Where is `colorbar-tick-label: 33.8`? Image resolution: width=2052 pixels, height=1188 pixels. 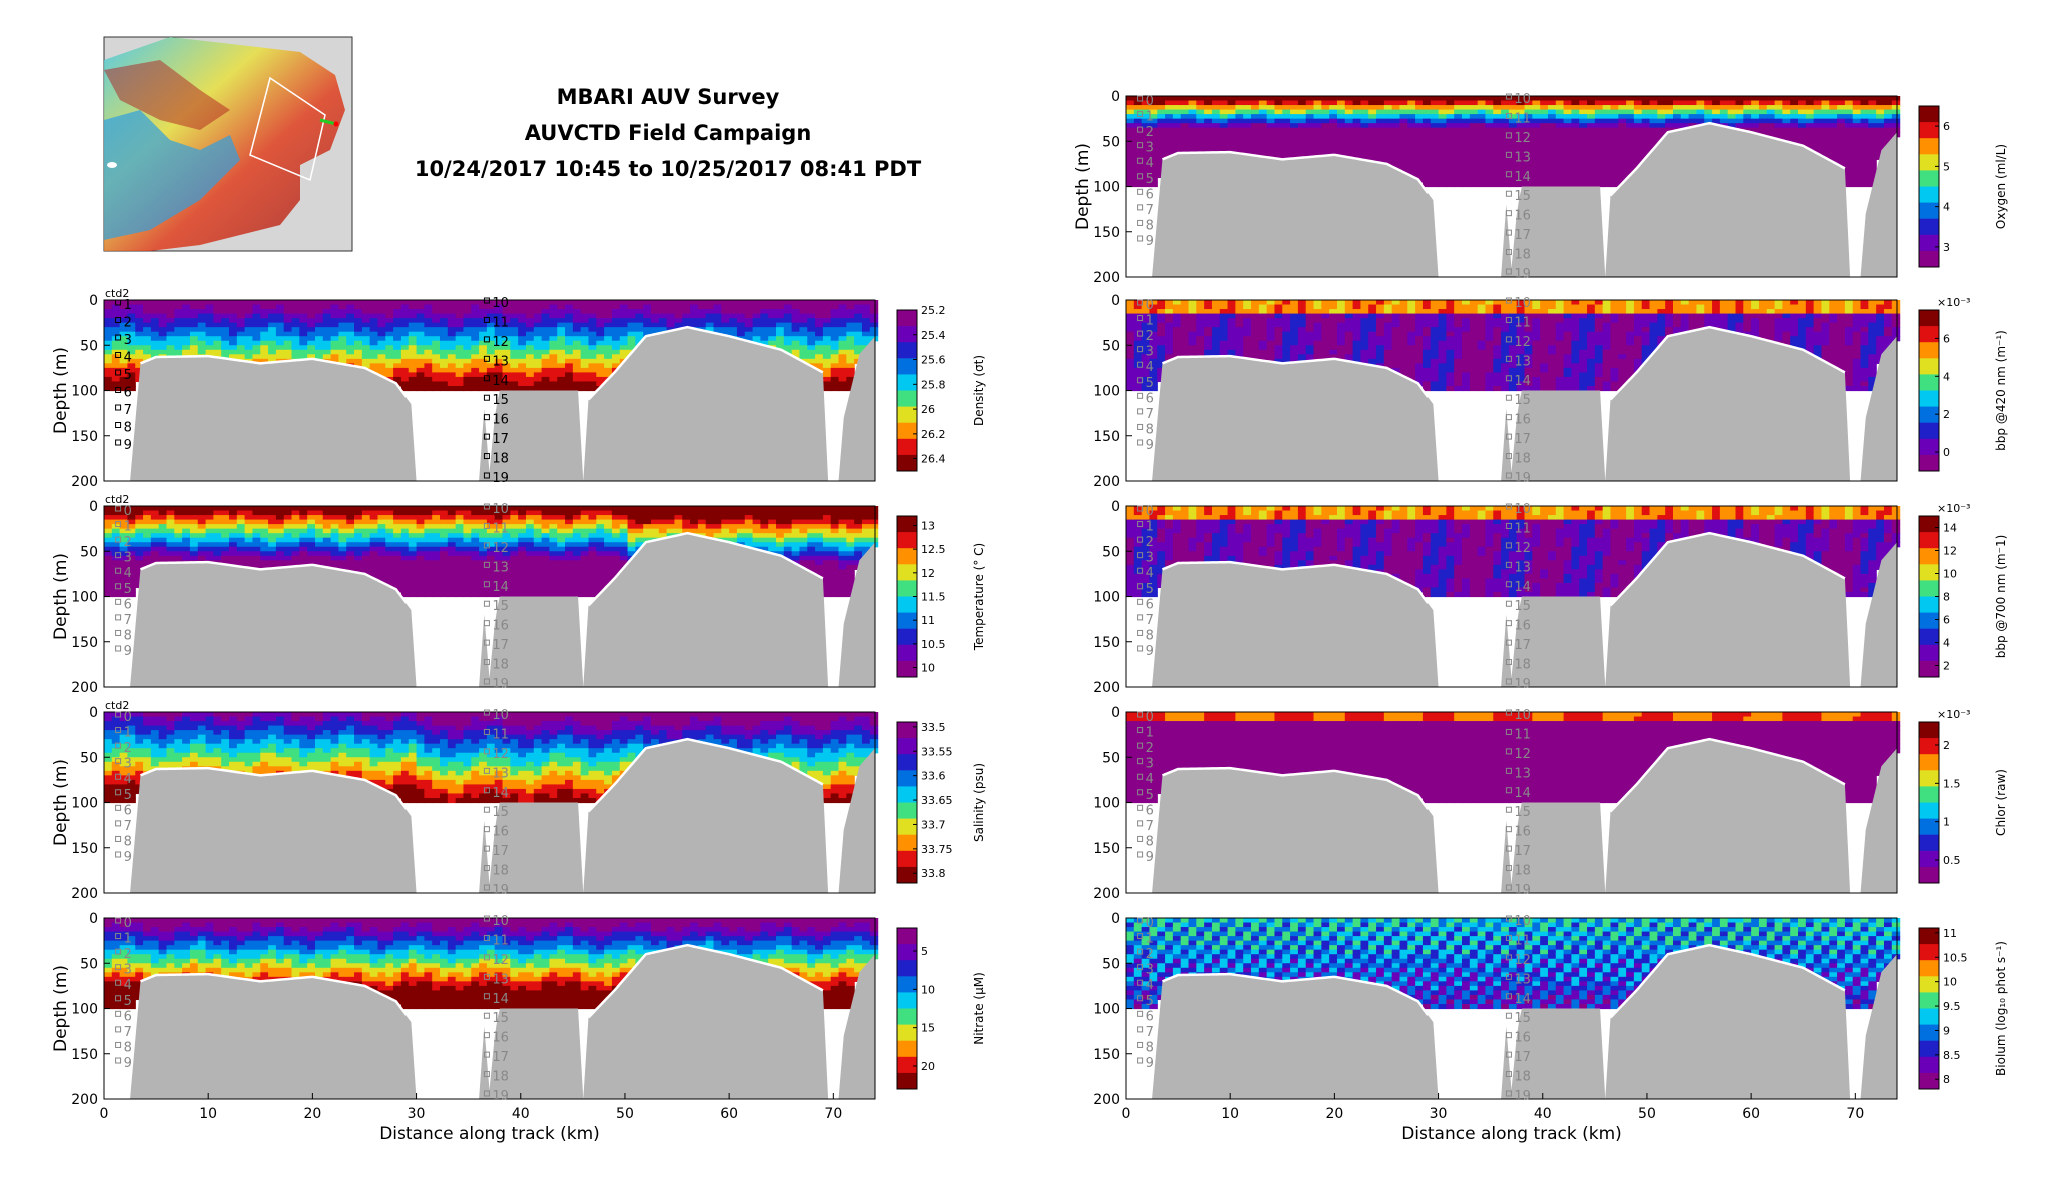
colorbar-tick-label: 33.8 is located at coordinates (933, 873).